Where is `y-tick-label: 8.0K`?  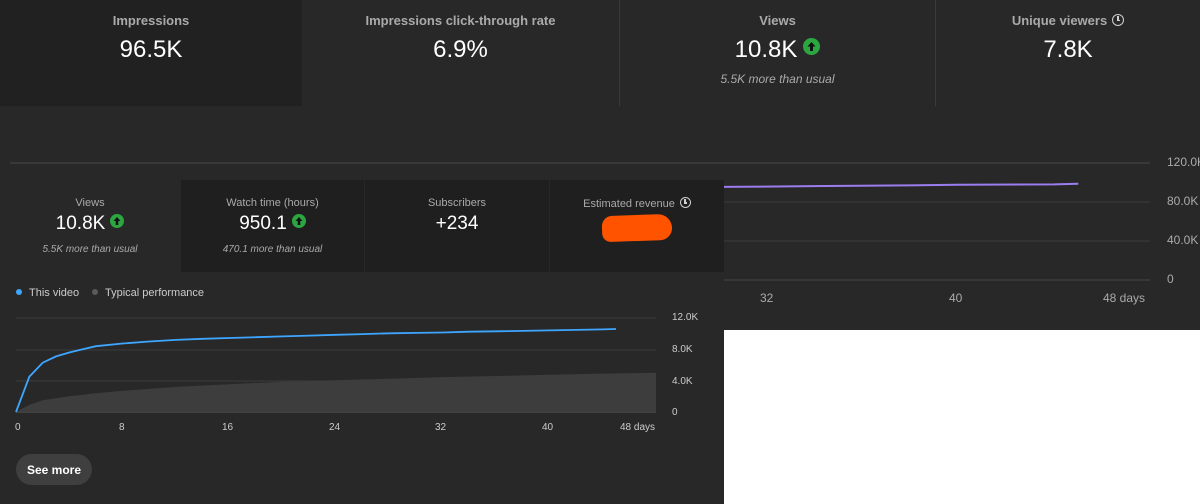 y-tick-label: 8.0K is located at coordinates (682, 349).